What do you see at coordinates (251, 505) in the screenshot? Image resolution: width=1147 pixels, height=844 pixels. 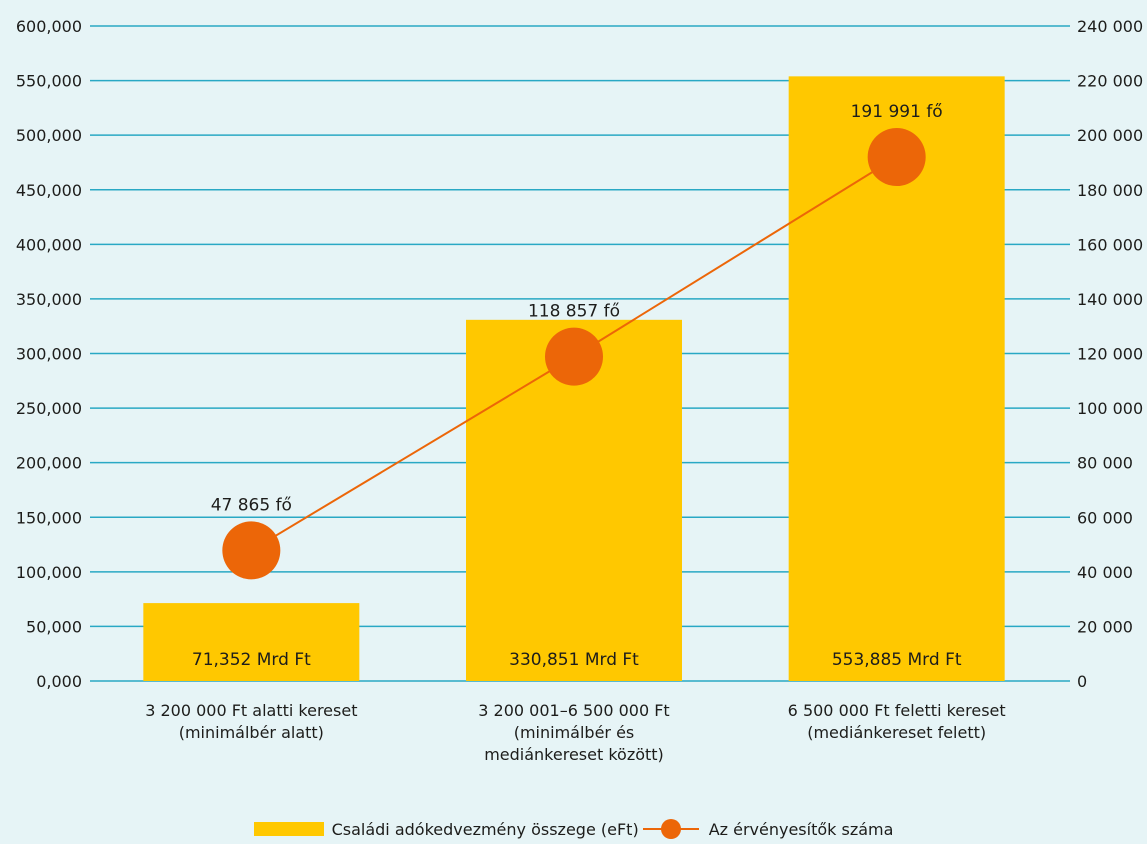 I see `line-data-label: 47 865 fő` at bounding box center [251, 505].